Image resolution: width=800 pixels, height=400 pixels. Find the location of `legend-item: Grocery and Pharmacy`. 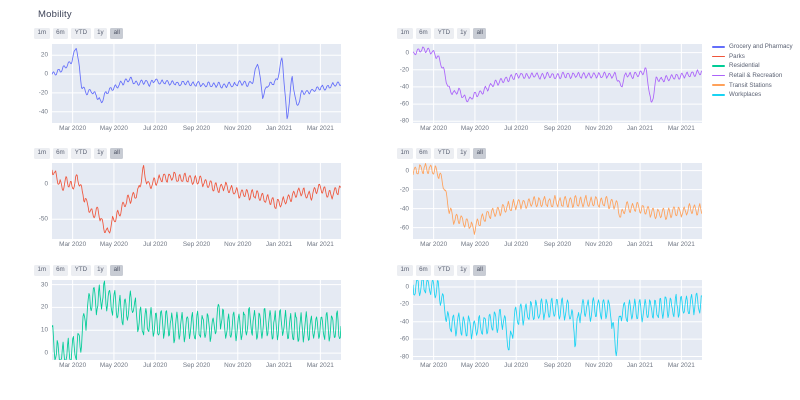

legend-item: Grocery and Pharmacy is located at coordinates (752, 47).